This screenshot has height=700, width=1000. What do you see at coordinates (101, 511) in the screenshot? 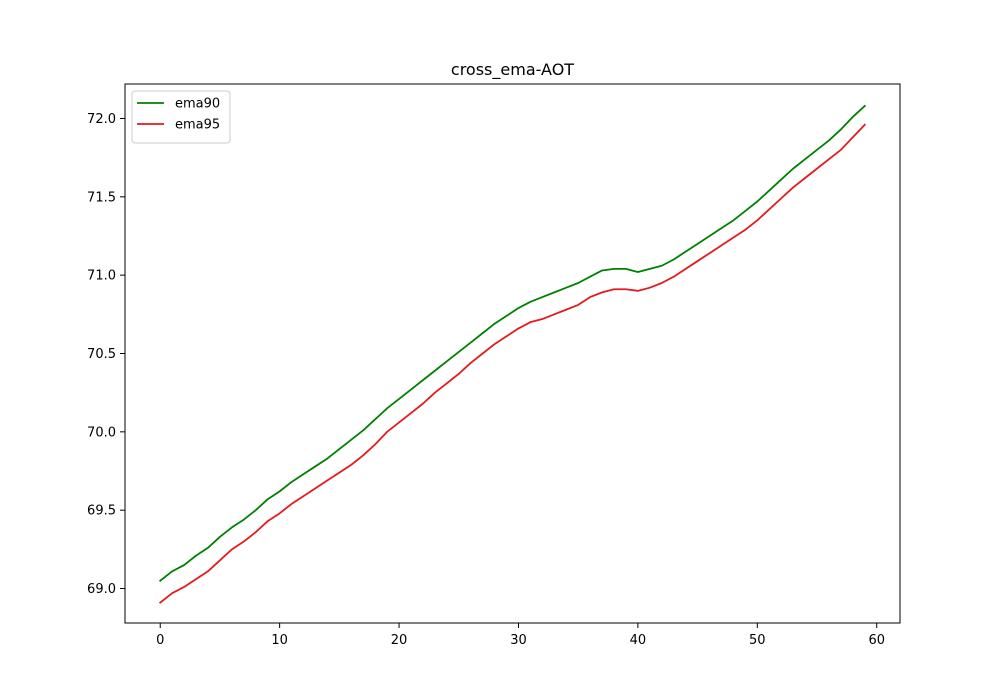
I see `y-tick-label: 69.5` at bounding box center [101, 511].